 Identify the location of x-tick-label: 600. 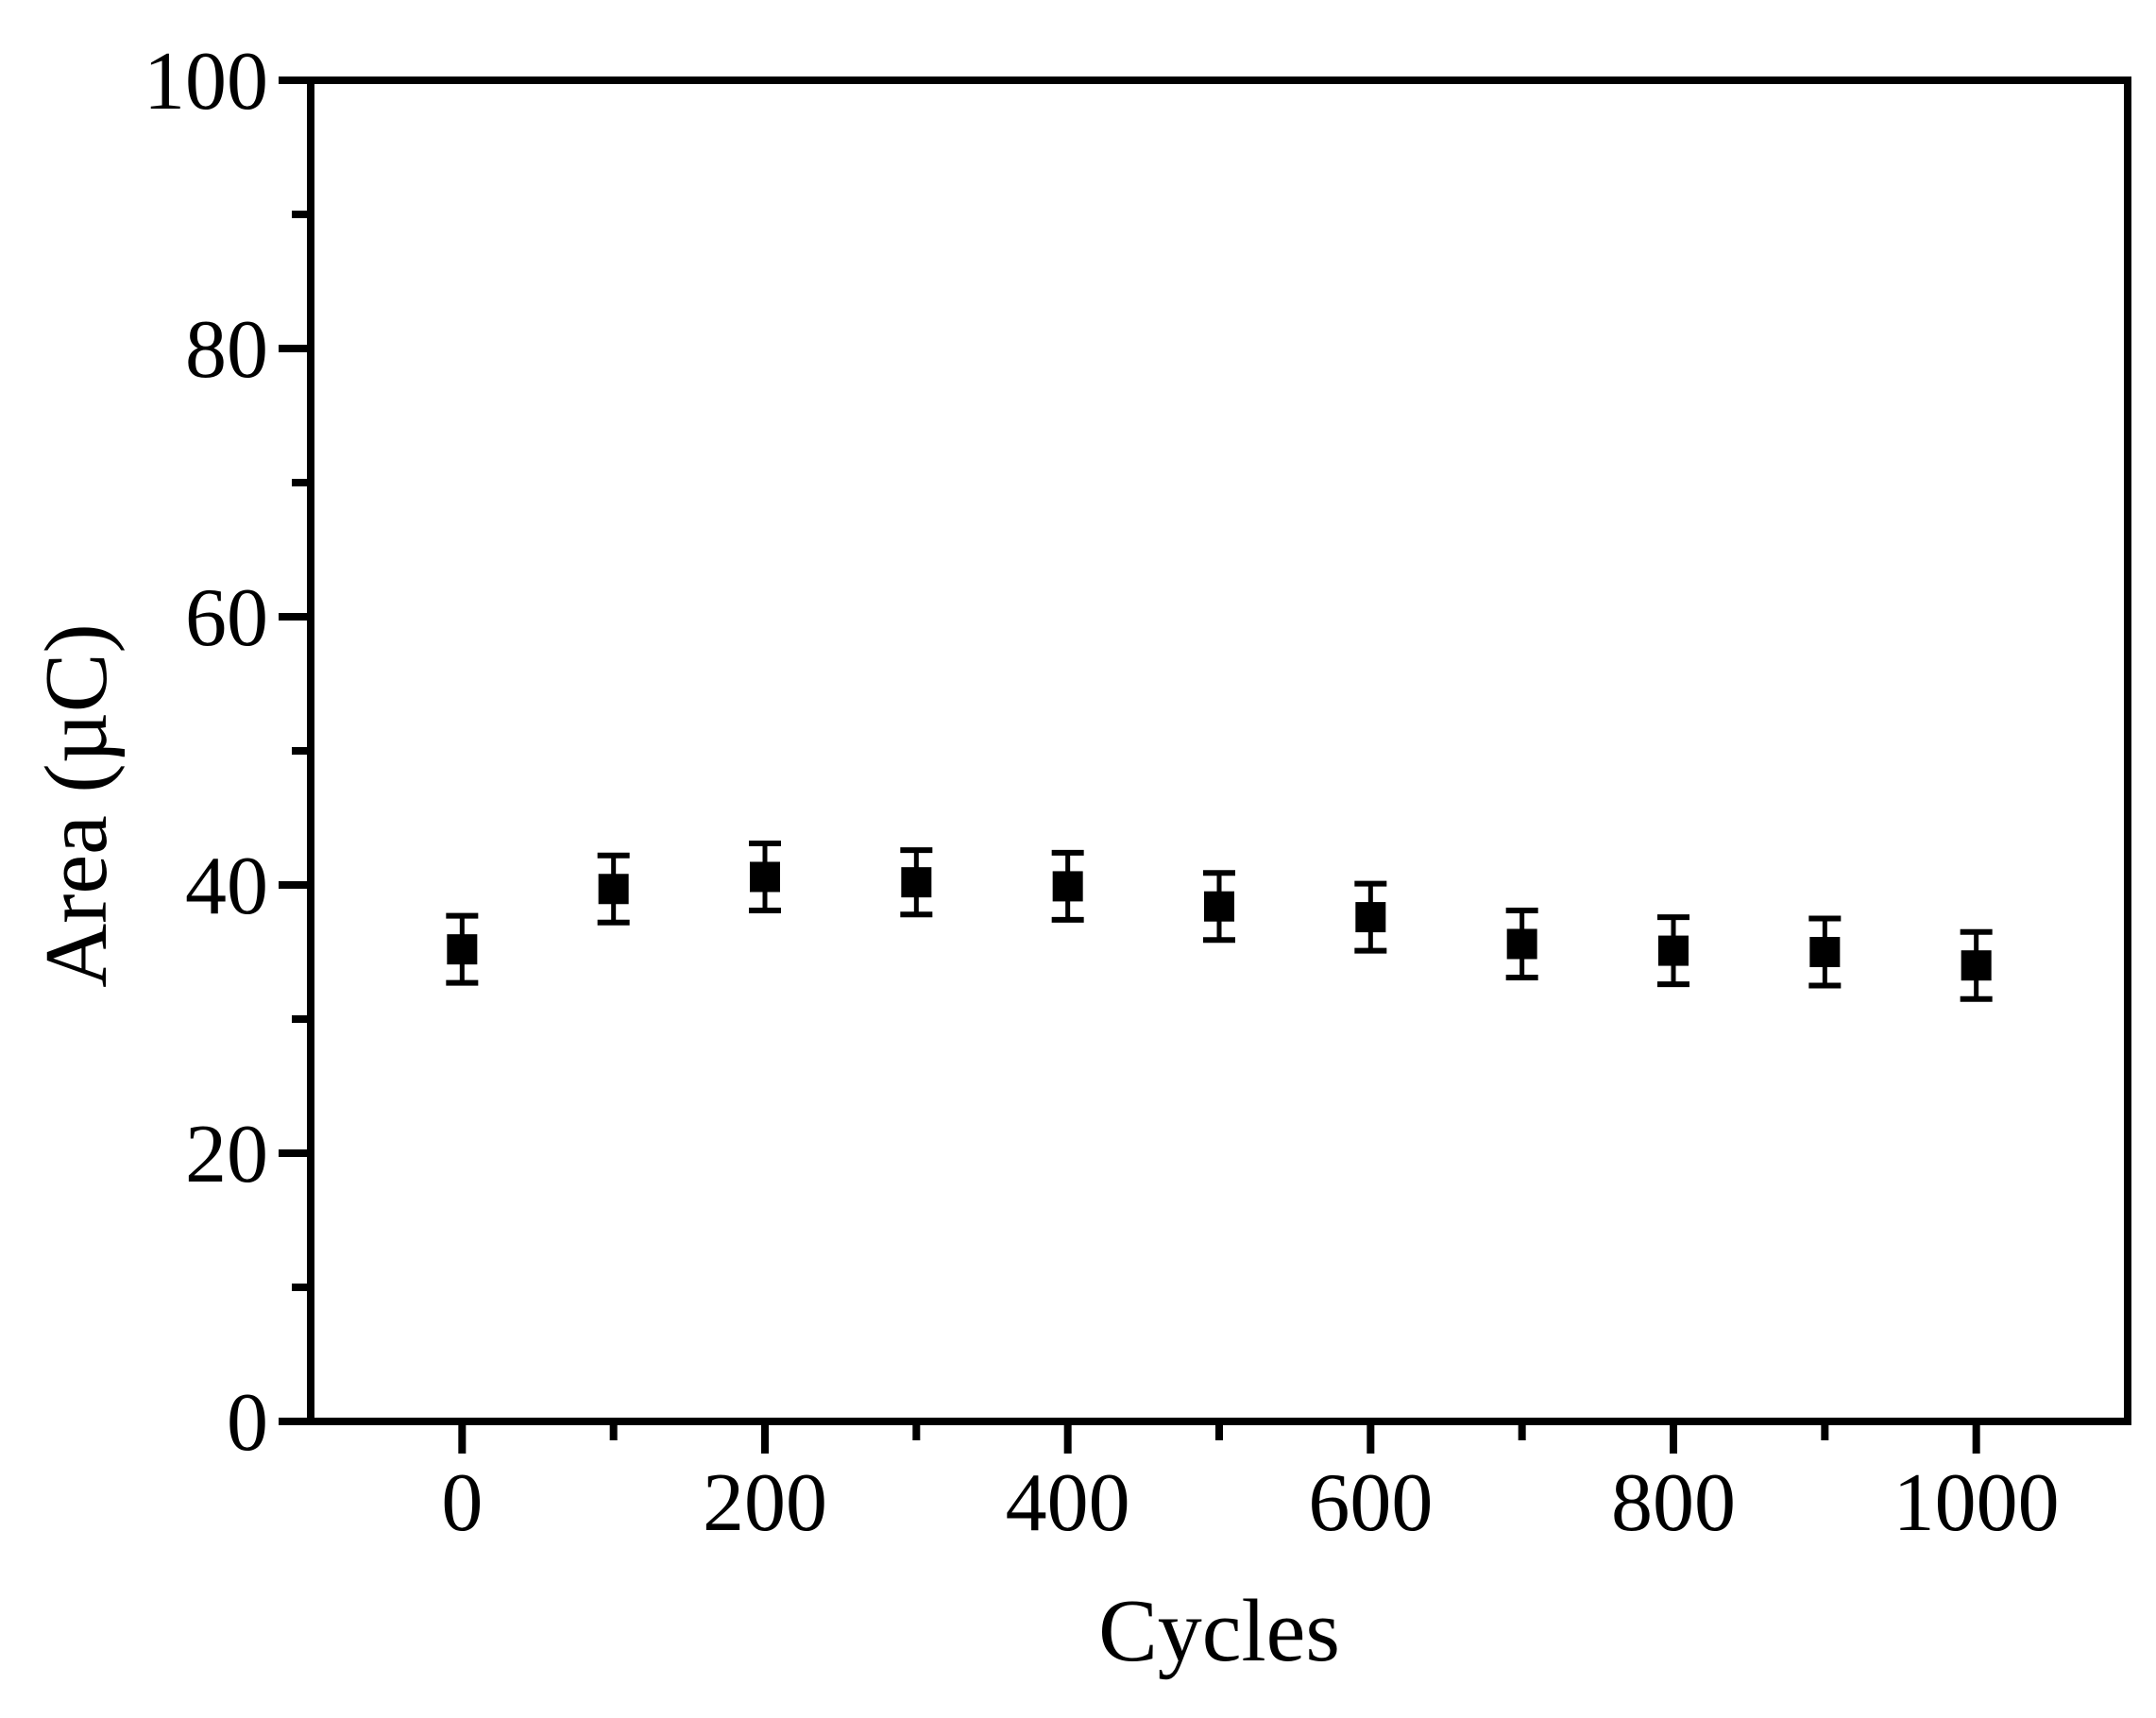
(1370, 1503).